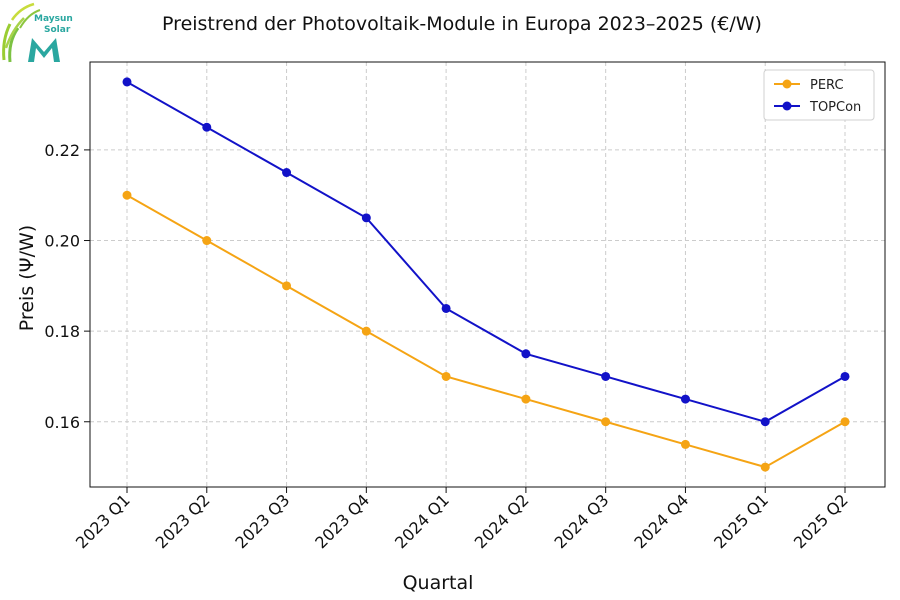  Describe the element at coordinates (62, 422) in the screenshot. I see `y-tick-label: 0.16` at that location.